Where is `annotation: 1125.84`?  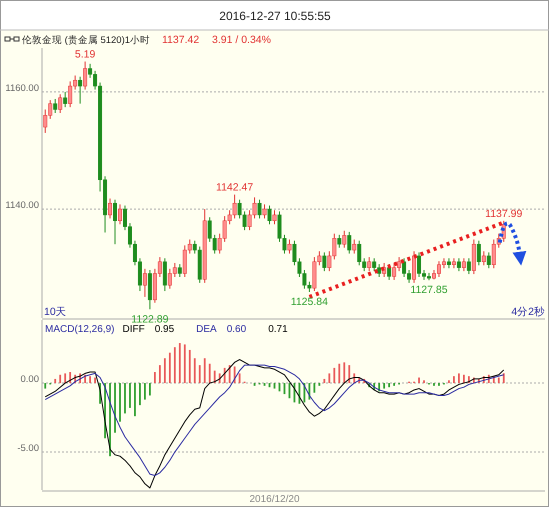
annotation: 1125.84 is located at coordinates (309, 302).